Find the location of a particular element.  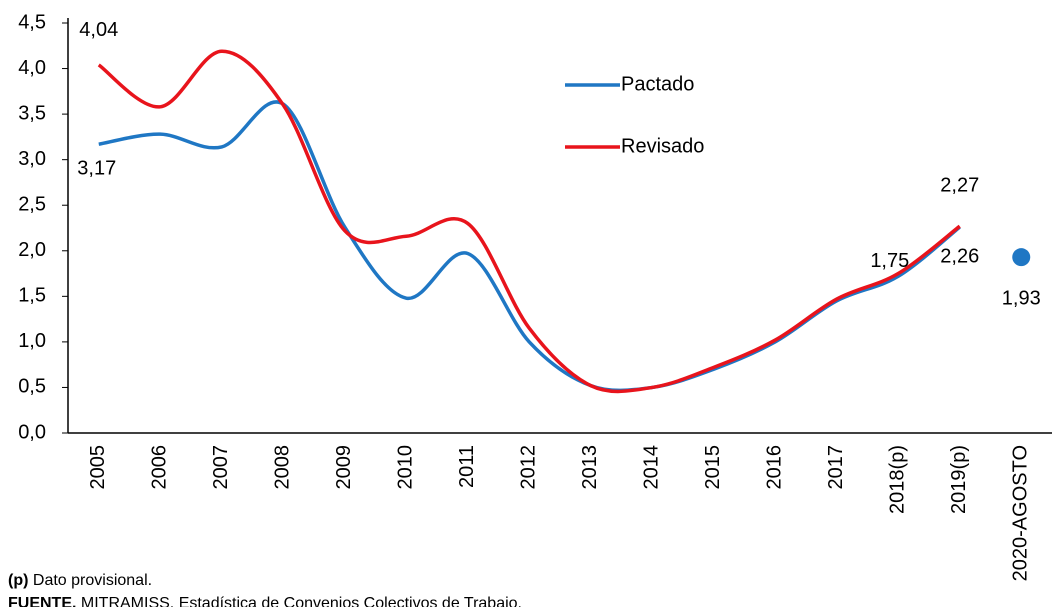

x-tick-label: 2005 is located at coordinates (98, 467).